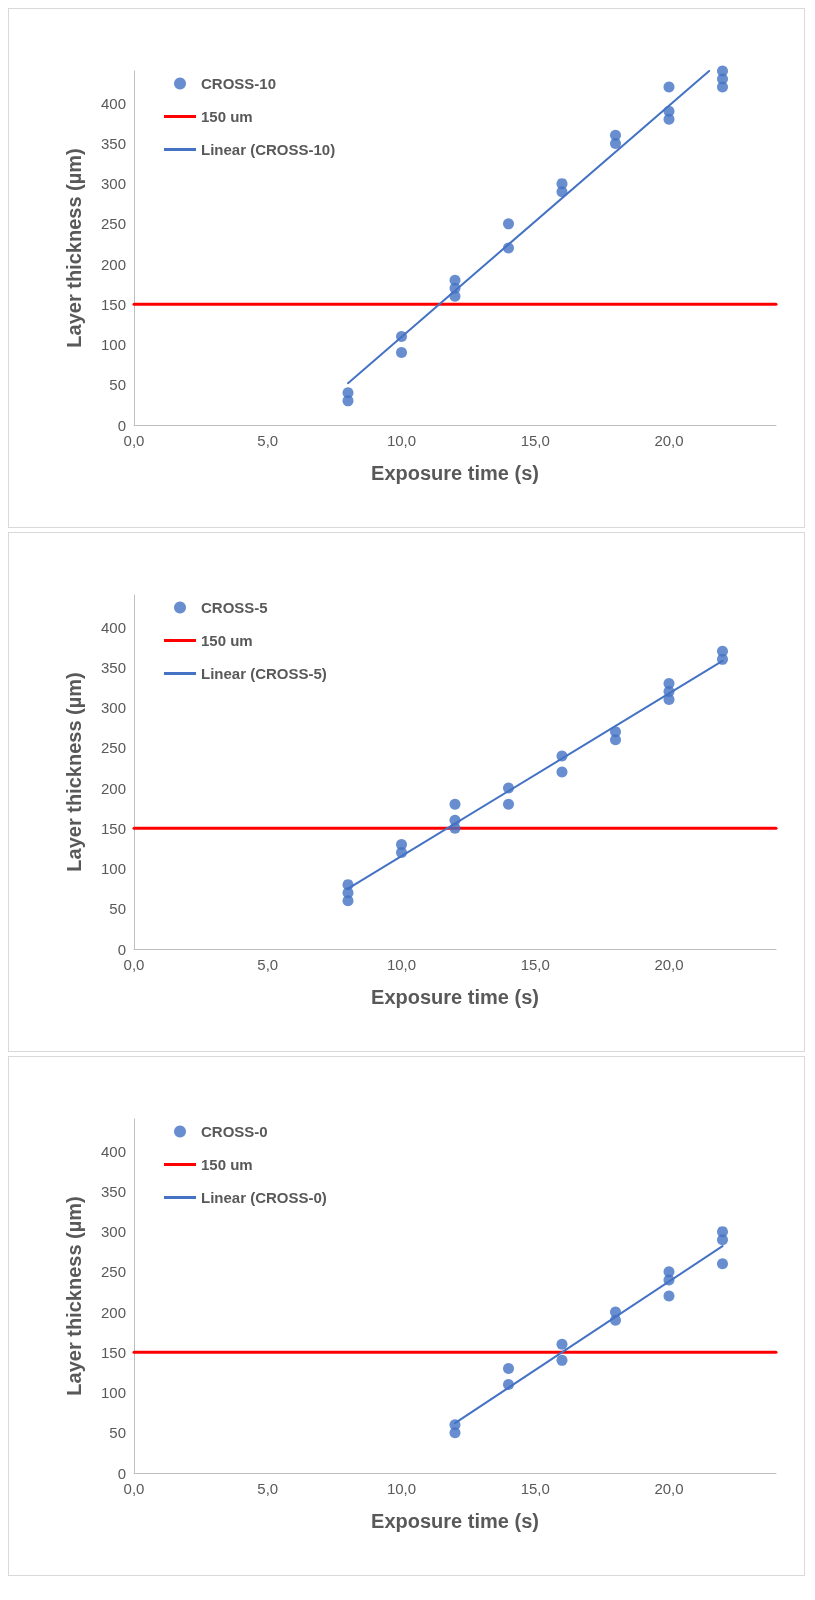 The width and height of the screenshot is (815, 1600). I want to click on legend-label: CROSS-10, so click(239, 83).